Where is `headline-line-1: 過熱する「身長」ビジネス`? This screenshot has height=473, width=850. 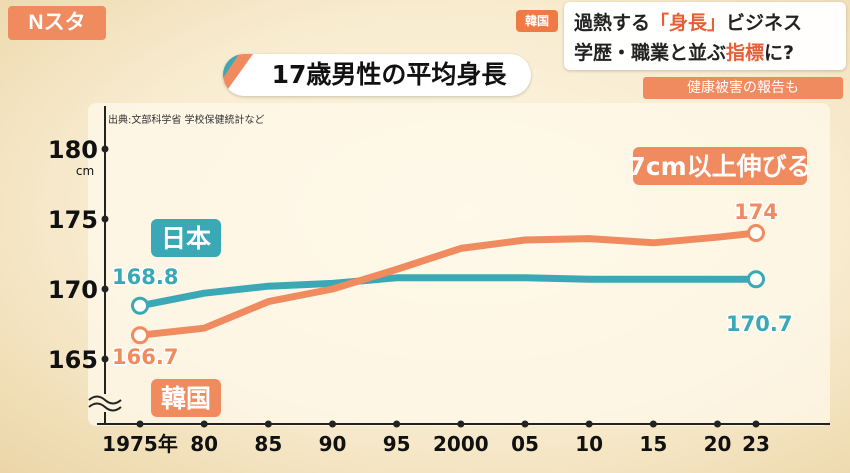 headline-line-1: 過熱する「身長」ビジネス is located at coordinates (688, 21).